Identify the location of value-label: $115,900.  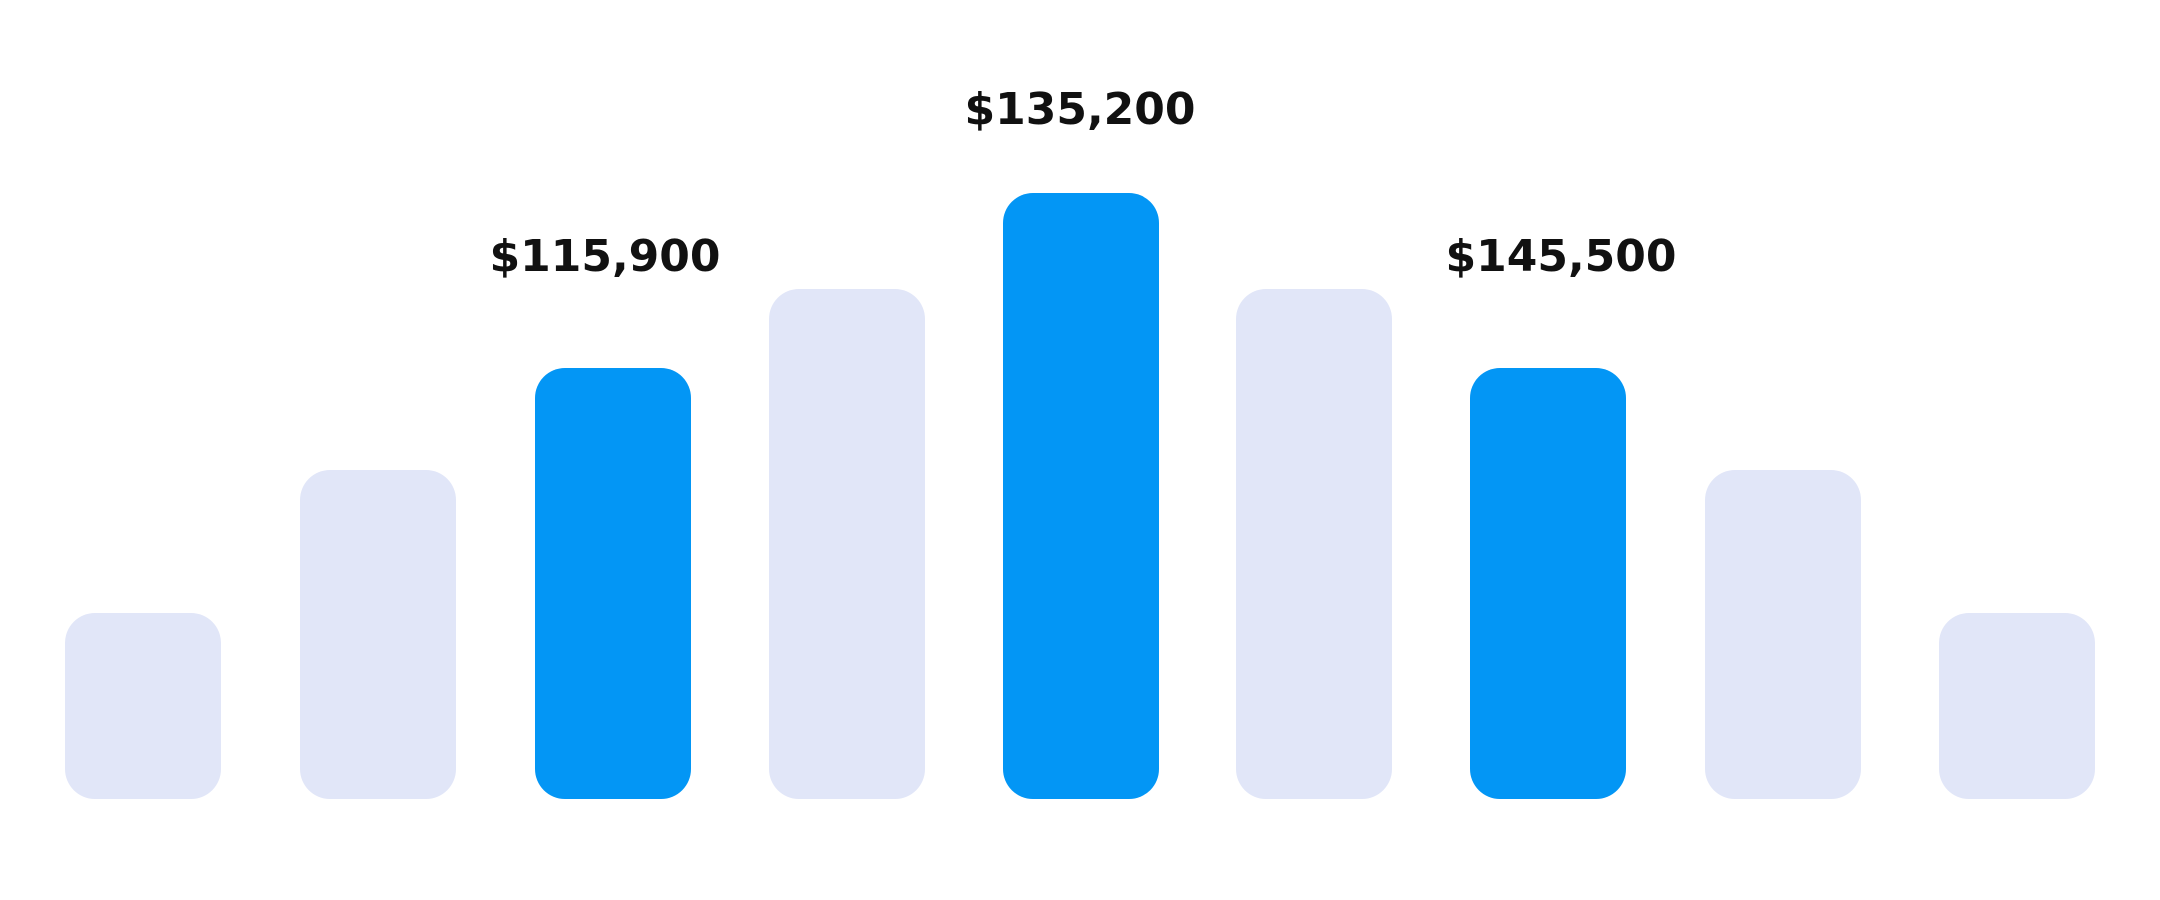
(604, 256).